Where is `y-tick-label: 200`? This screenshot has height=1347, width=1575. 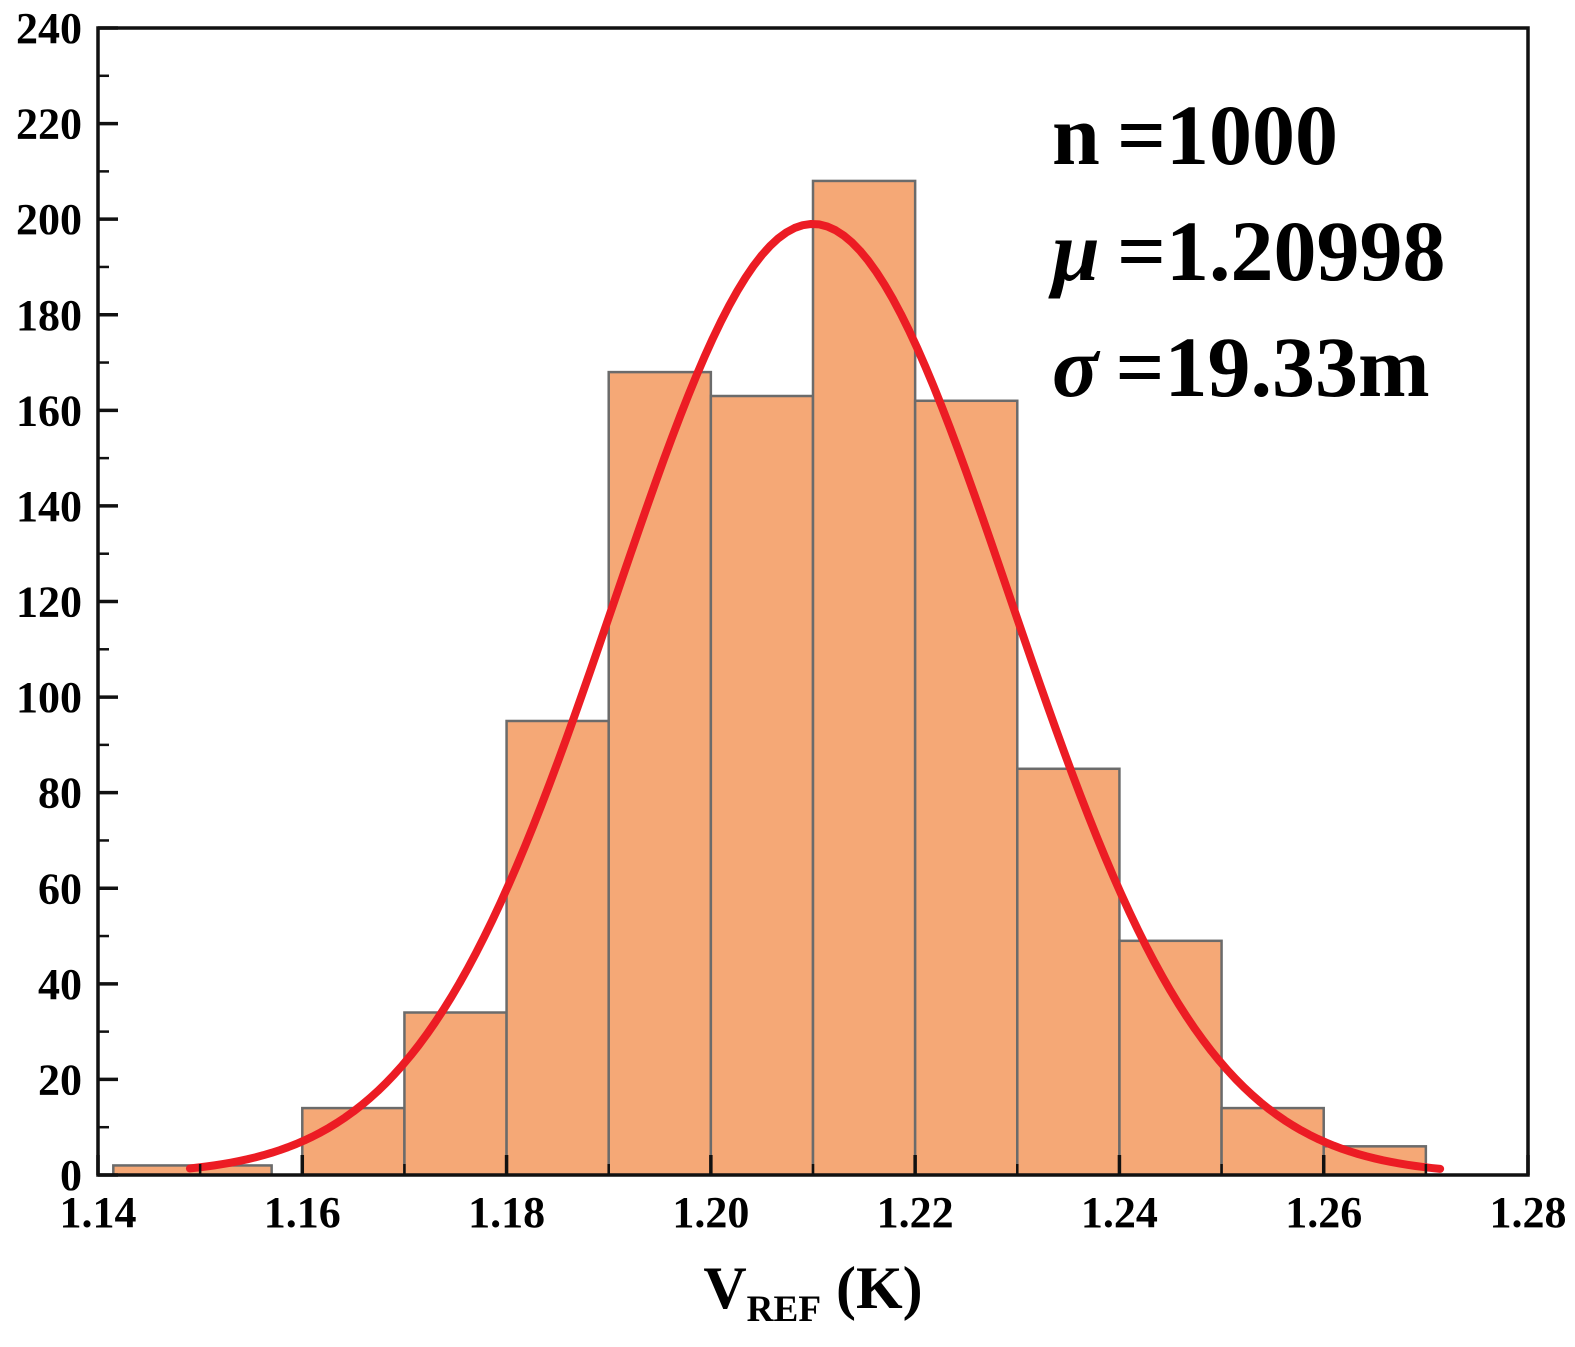 y-tick-label: 200 is located at coordinates (49, 219).